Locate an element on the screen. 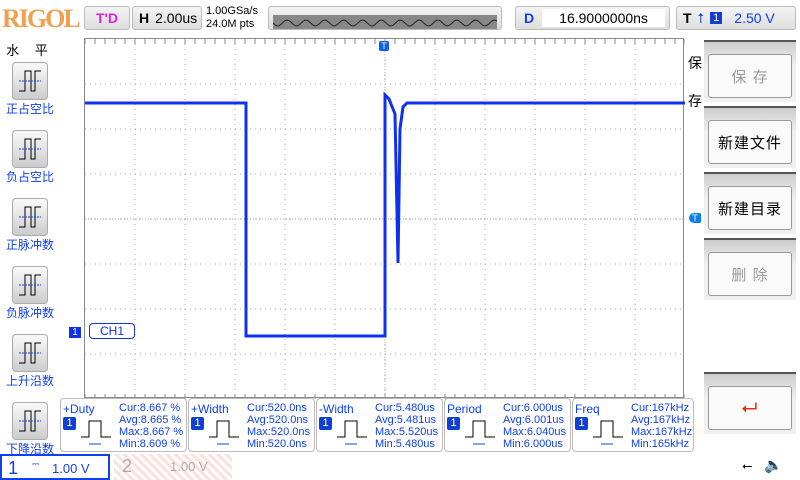 The height and width of the screenshot is (480, 800). memory-overview is located at coordinates (385, 18).